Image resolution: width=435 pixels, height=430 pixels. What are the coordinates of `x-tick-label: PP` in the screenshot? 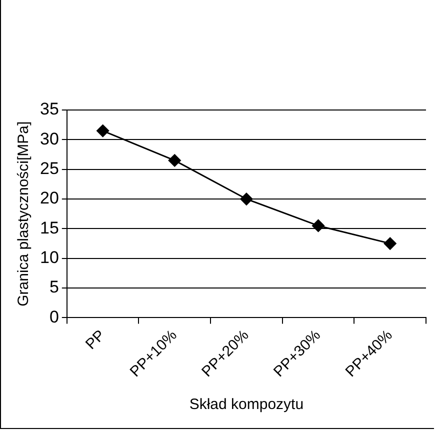 It's located at (95, 339).